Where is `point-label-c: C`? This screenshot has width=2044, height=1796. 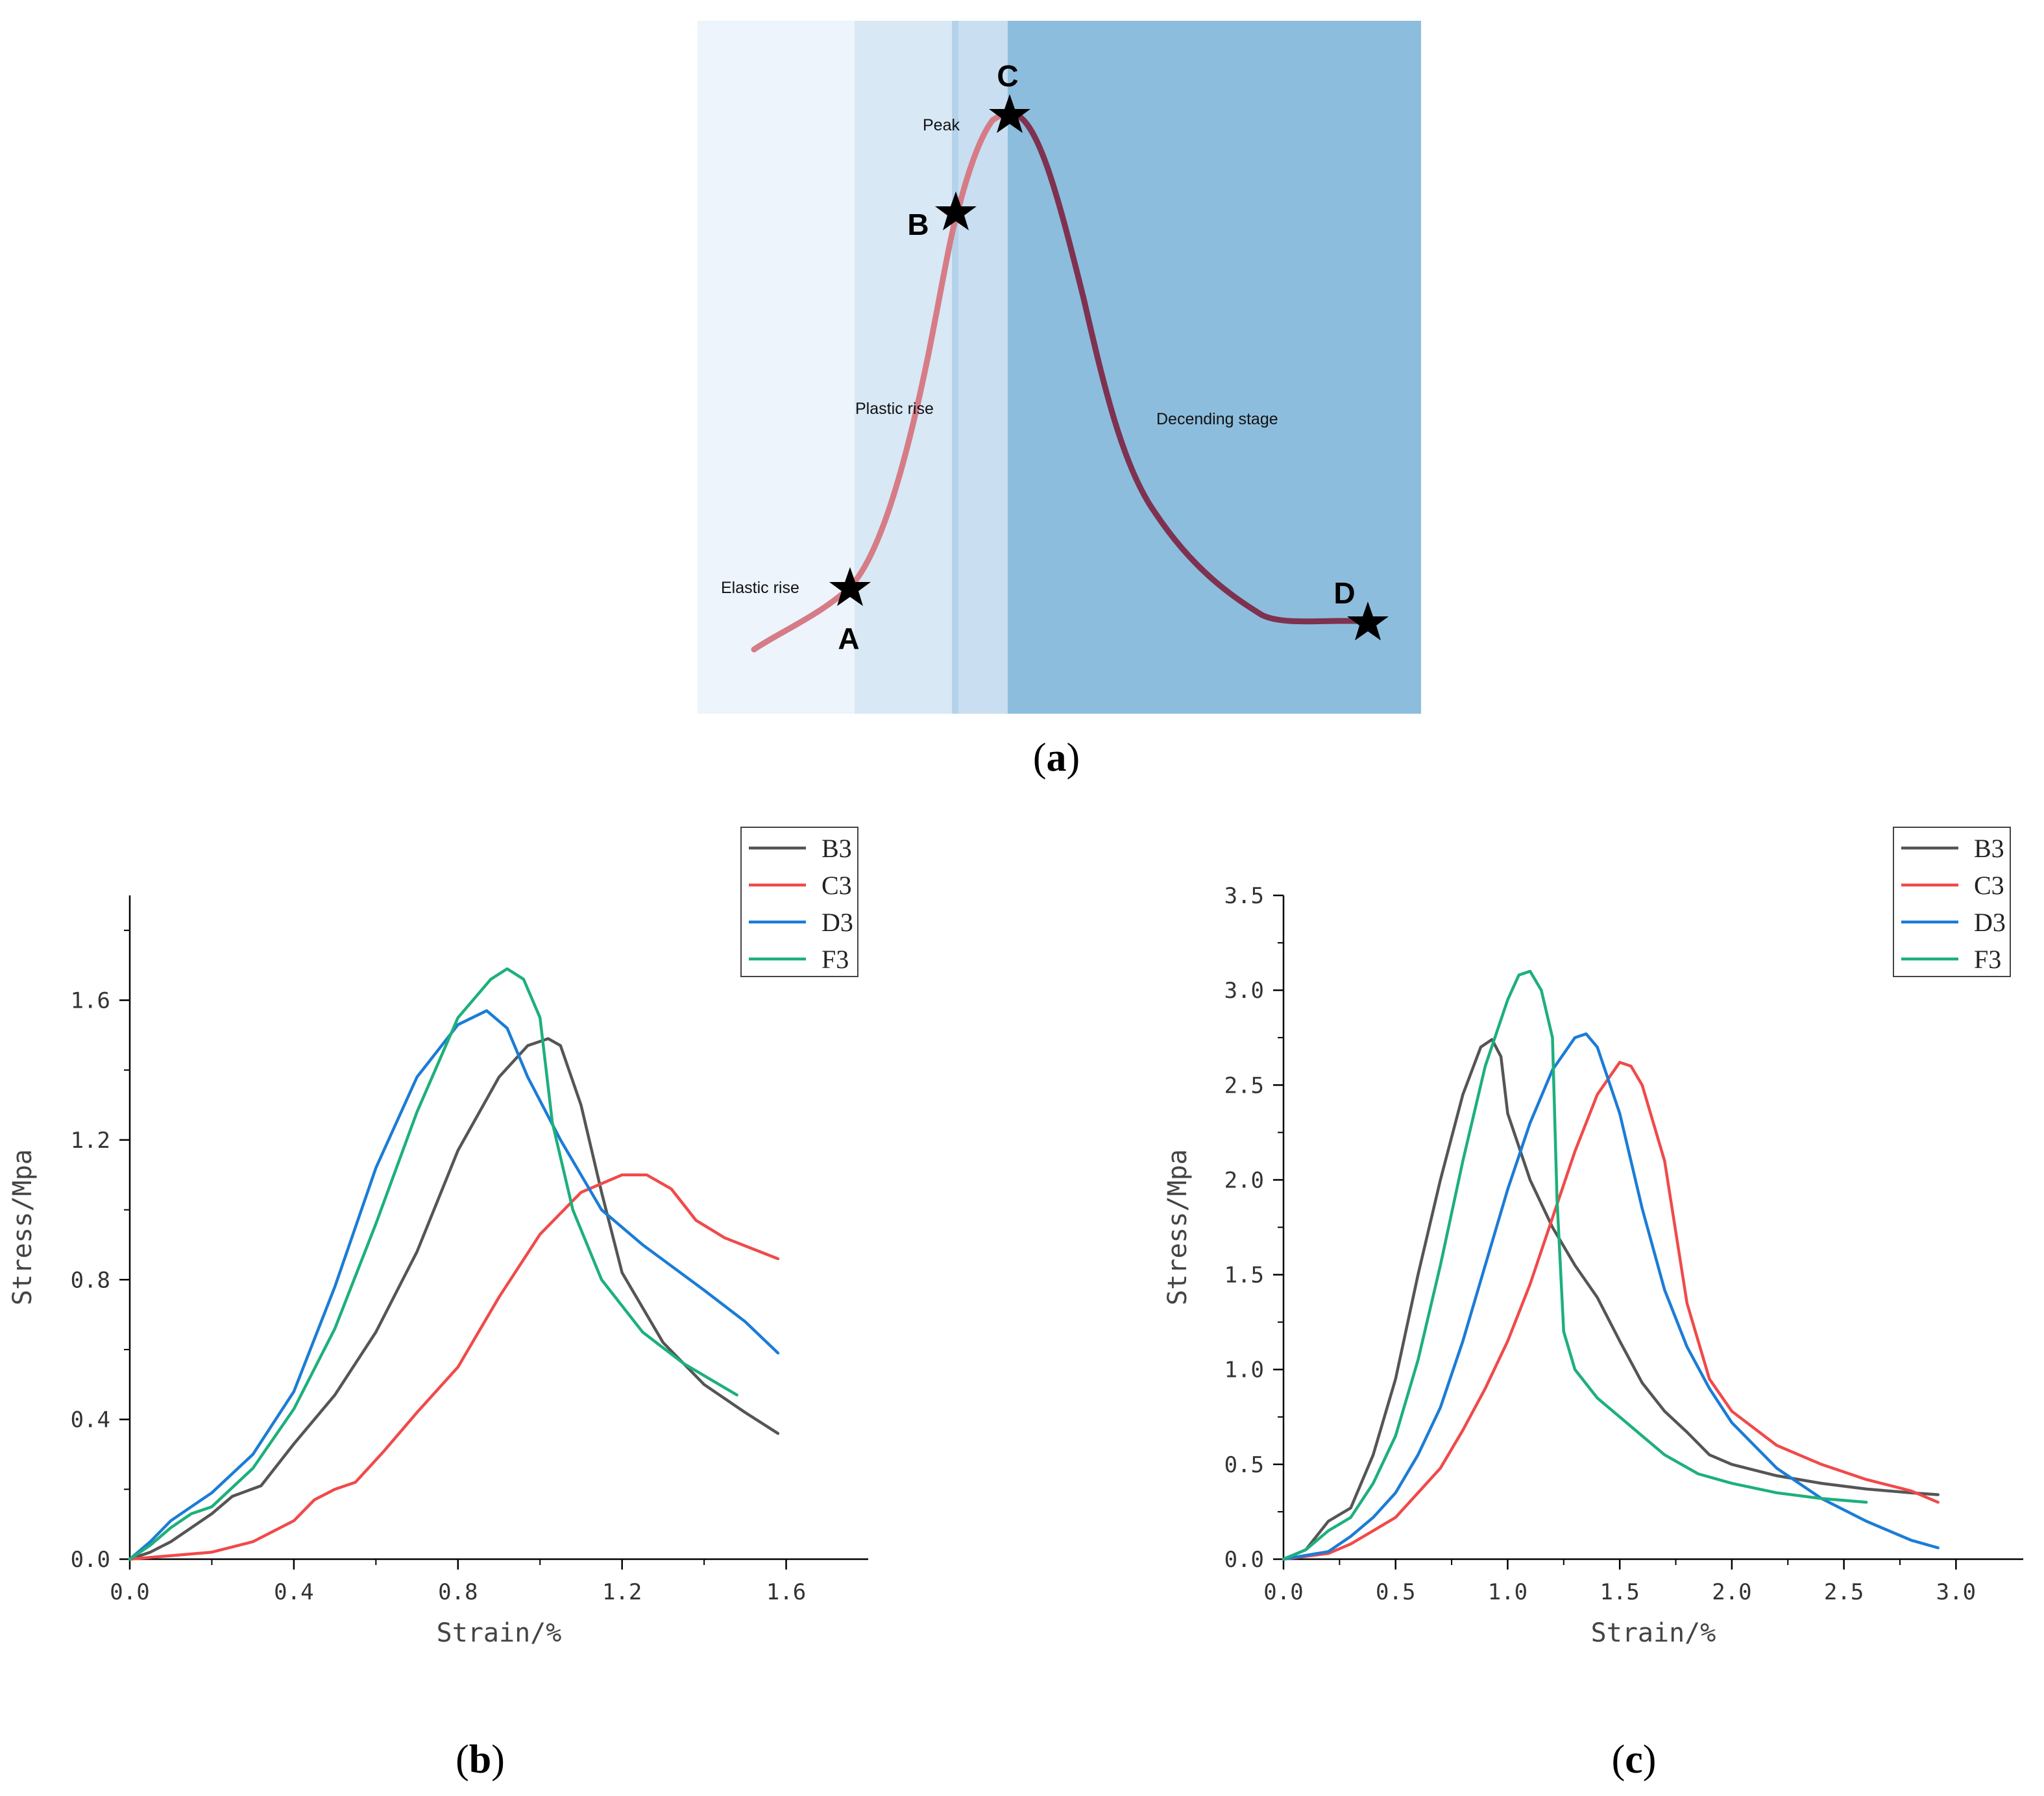 point-label-c: C is located at coordinates (1007, 76).